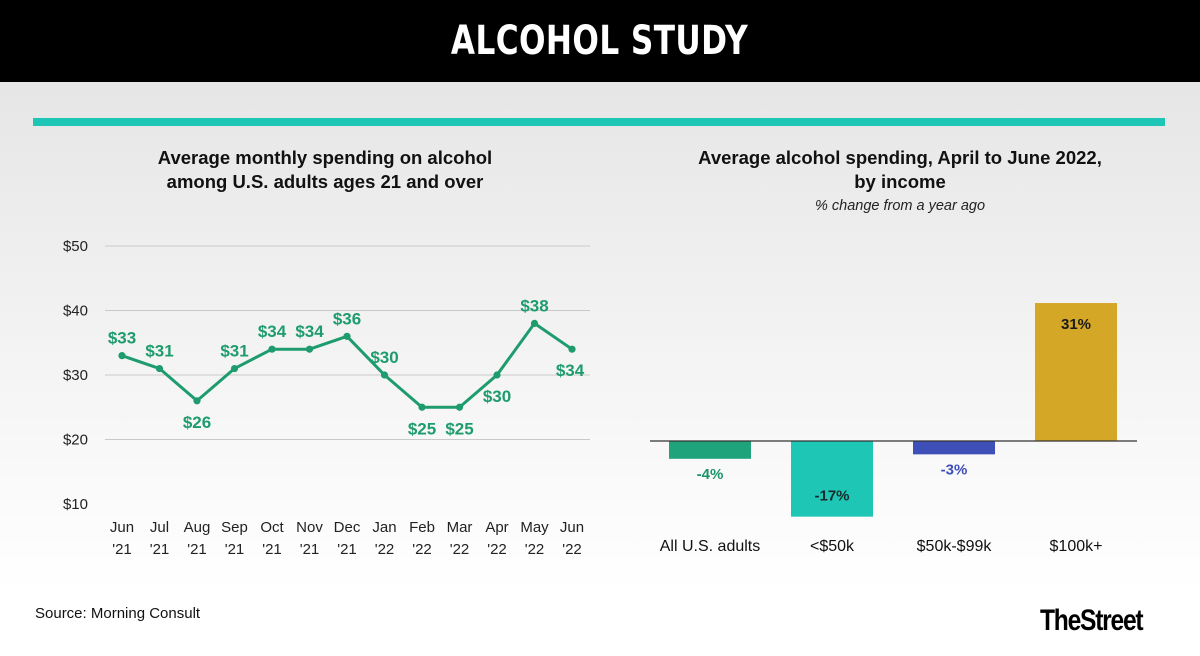 Image resolution: width=1200 pixels, height=656 pixels. Describe the element at coordinates (347, 318) in the screenshot. I see `data-label: $36` at that location.